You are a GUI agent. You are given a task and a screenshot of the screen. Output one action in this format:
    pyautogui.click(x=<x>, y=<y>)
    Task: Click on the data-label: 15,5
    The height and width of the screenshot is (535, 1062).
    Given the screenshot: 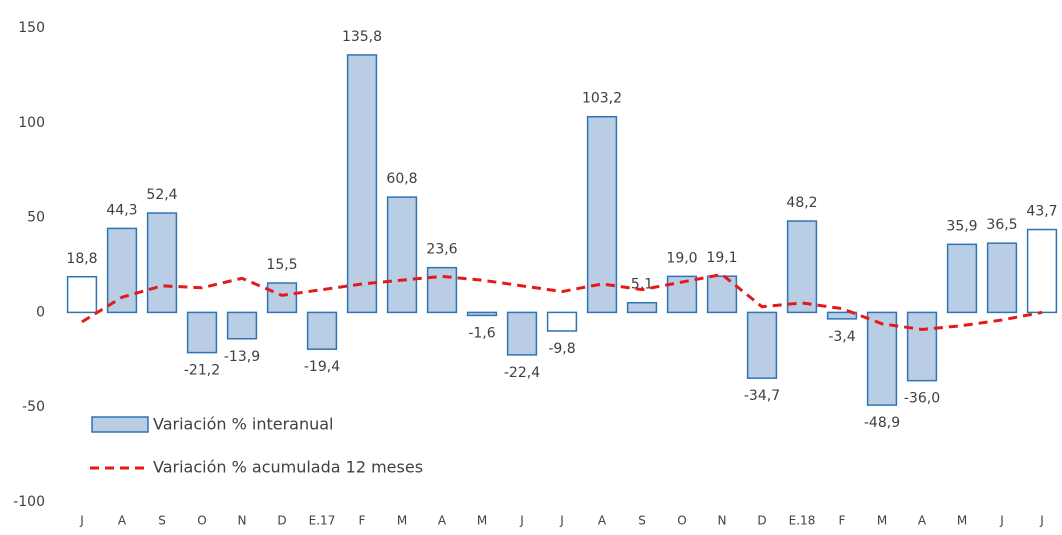 What is the action you would take?
    pyautogui.click(x=281, y=265)
    